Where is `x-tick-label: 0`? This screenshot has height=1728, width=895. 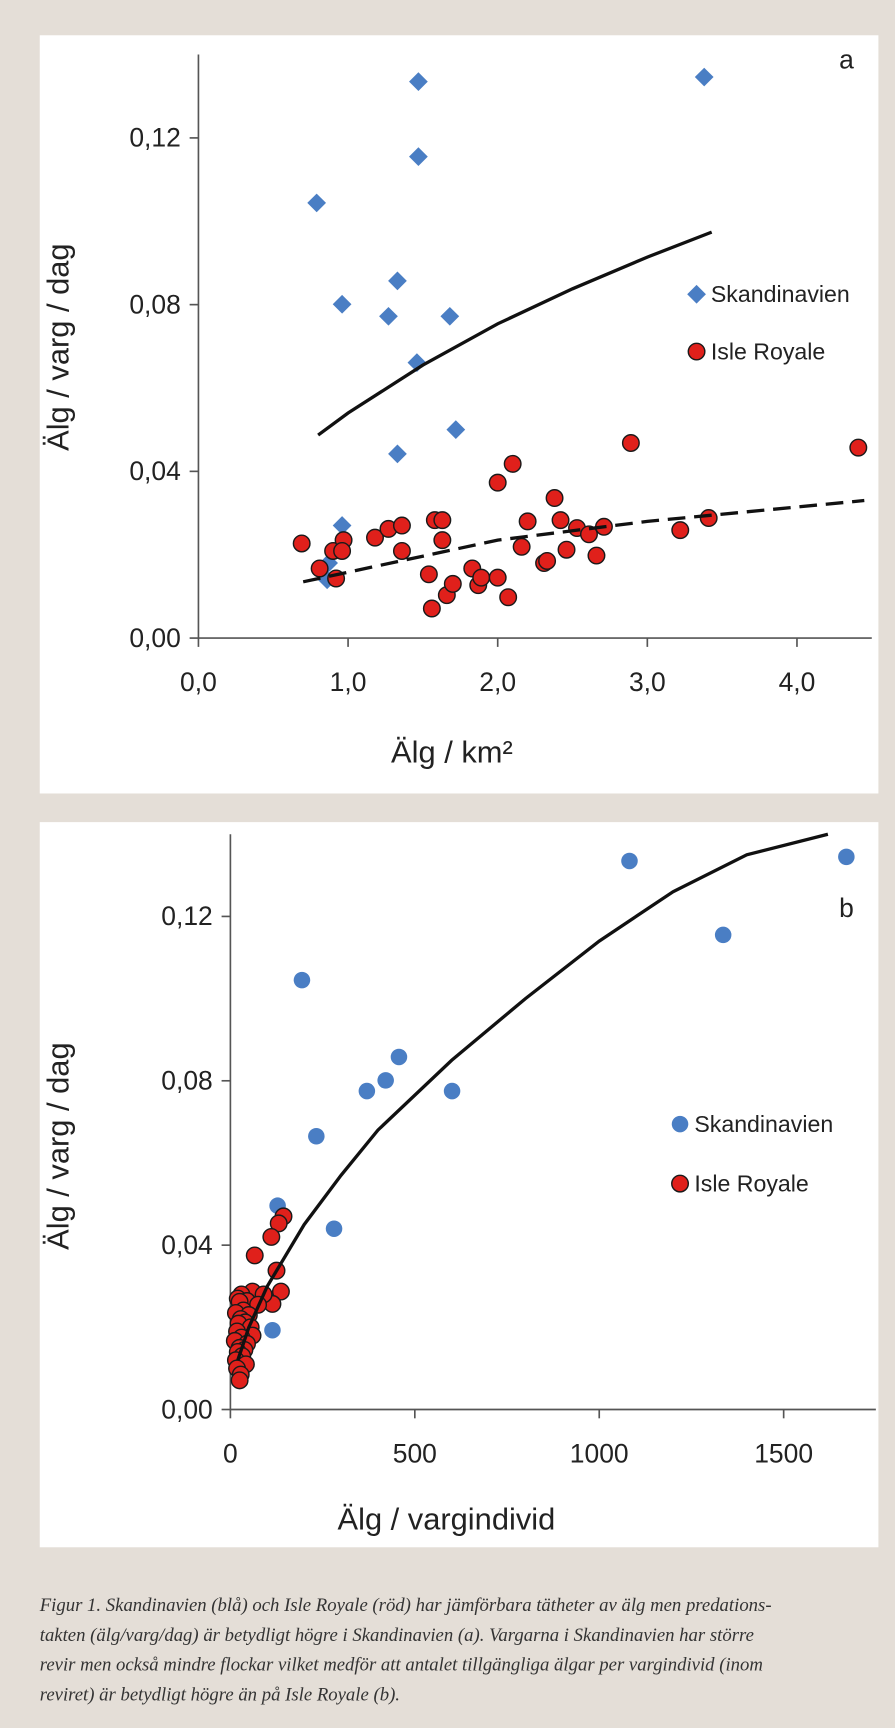 x-tick-label: 0 is located at coordinates (230, 1453).